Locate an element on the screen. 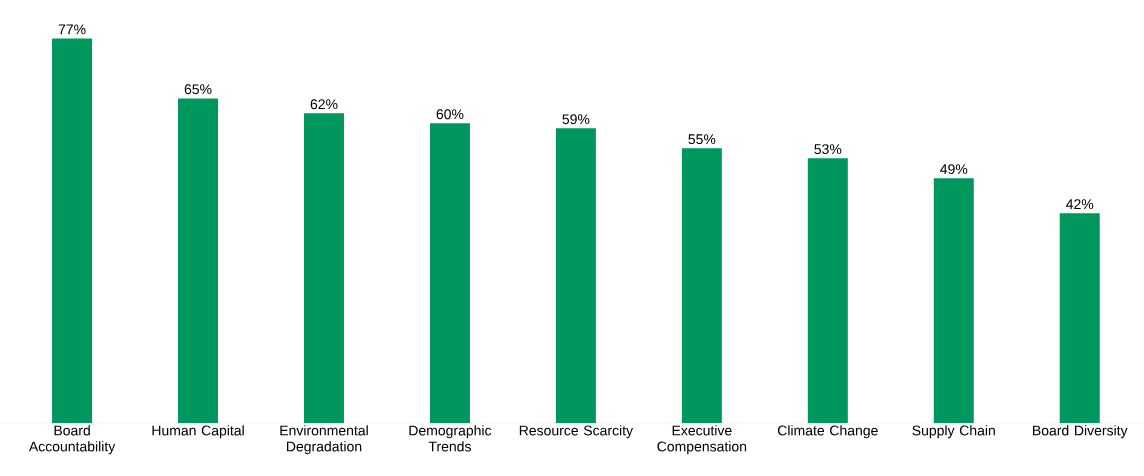 This screenshot has height=476, width=1144. data-label: 59% is located at coordinates (576, 119).